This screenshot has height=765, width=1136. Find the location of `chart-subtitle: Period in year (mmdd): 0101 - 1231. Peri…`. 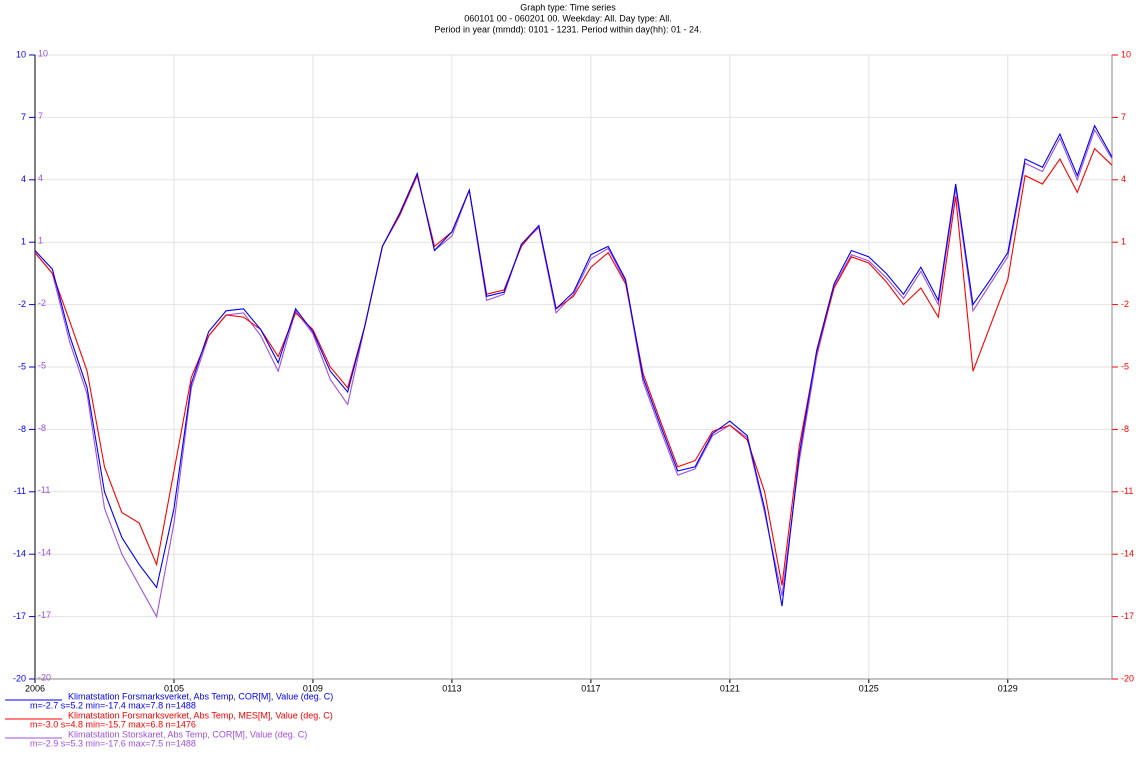

chart-subtitle: Period in year (mmdd): 0101 - 1231. Peri… is located at coordinates (567, 29).